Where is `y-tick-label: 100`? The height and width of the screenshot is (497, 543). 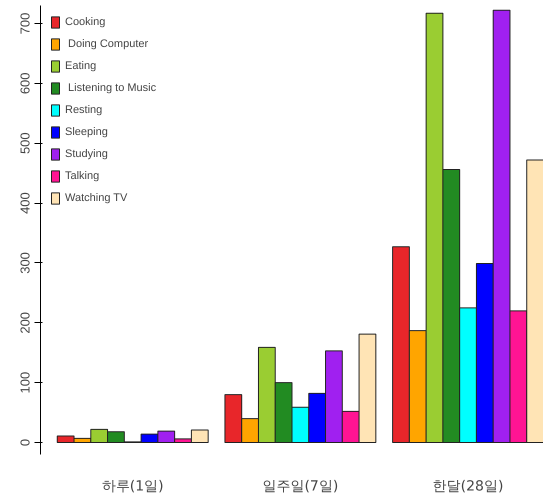 y-tick-label: 100 is located at coordinates (25, 383).